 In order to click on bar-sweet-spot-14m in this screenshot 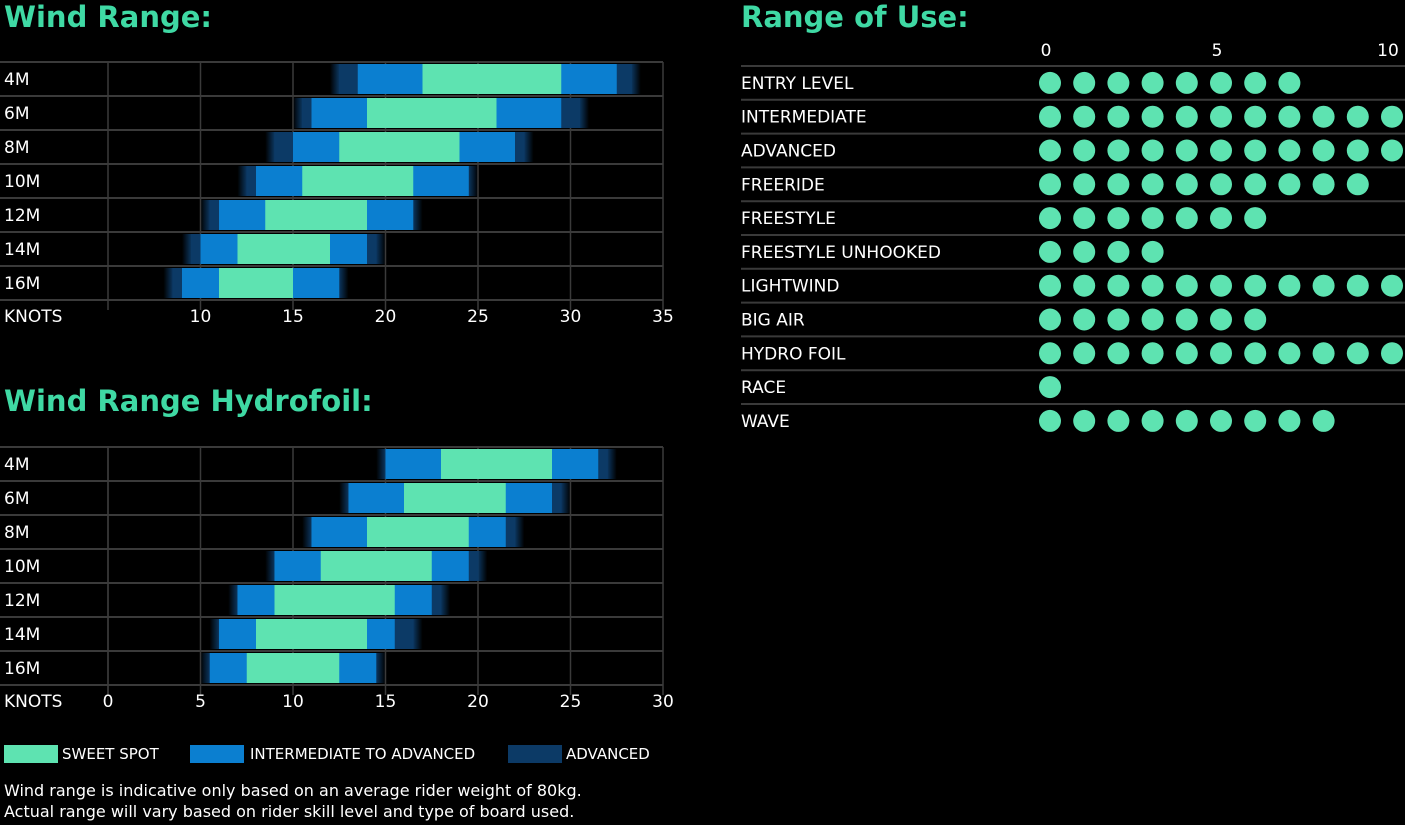, I will do `click(311, 634)`.